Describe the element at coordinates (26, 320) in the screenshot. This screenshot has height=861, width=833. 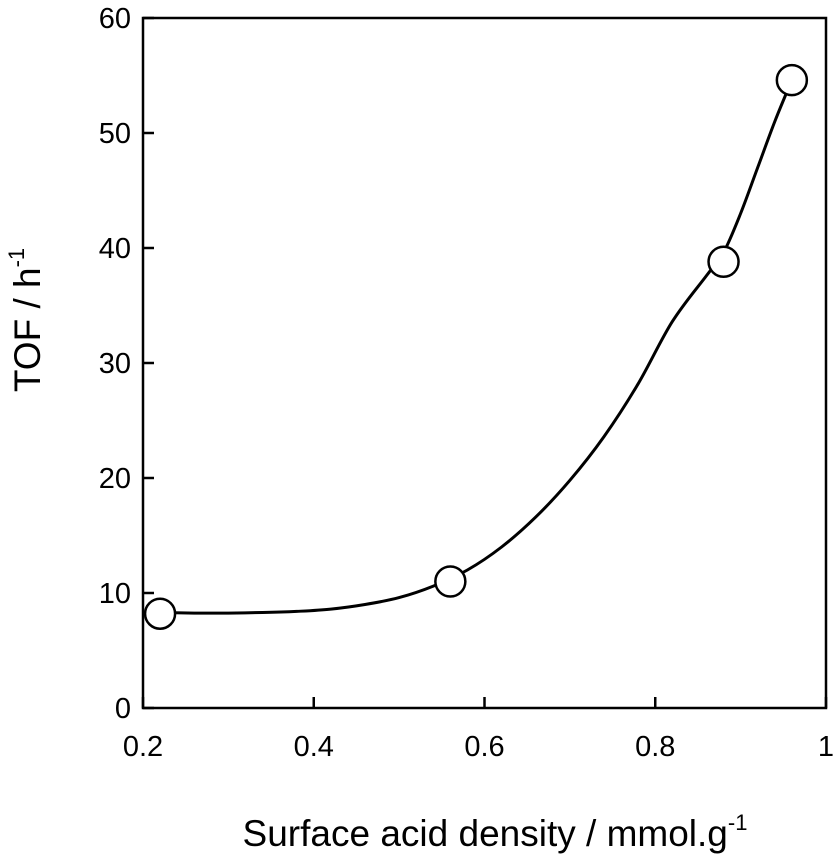
I see `y-axis-title: TOF / h-1` at that location.